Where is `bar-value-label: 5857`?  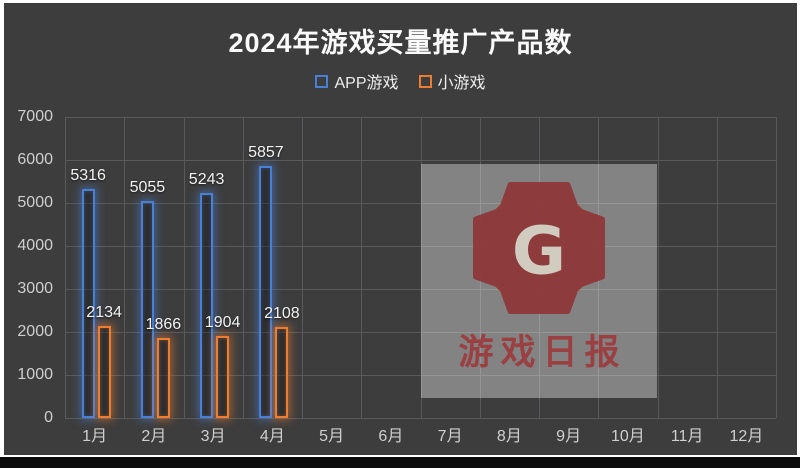
bar-value-label: 5857 is located at coordinates (266, 153).